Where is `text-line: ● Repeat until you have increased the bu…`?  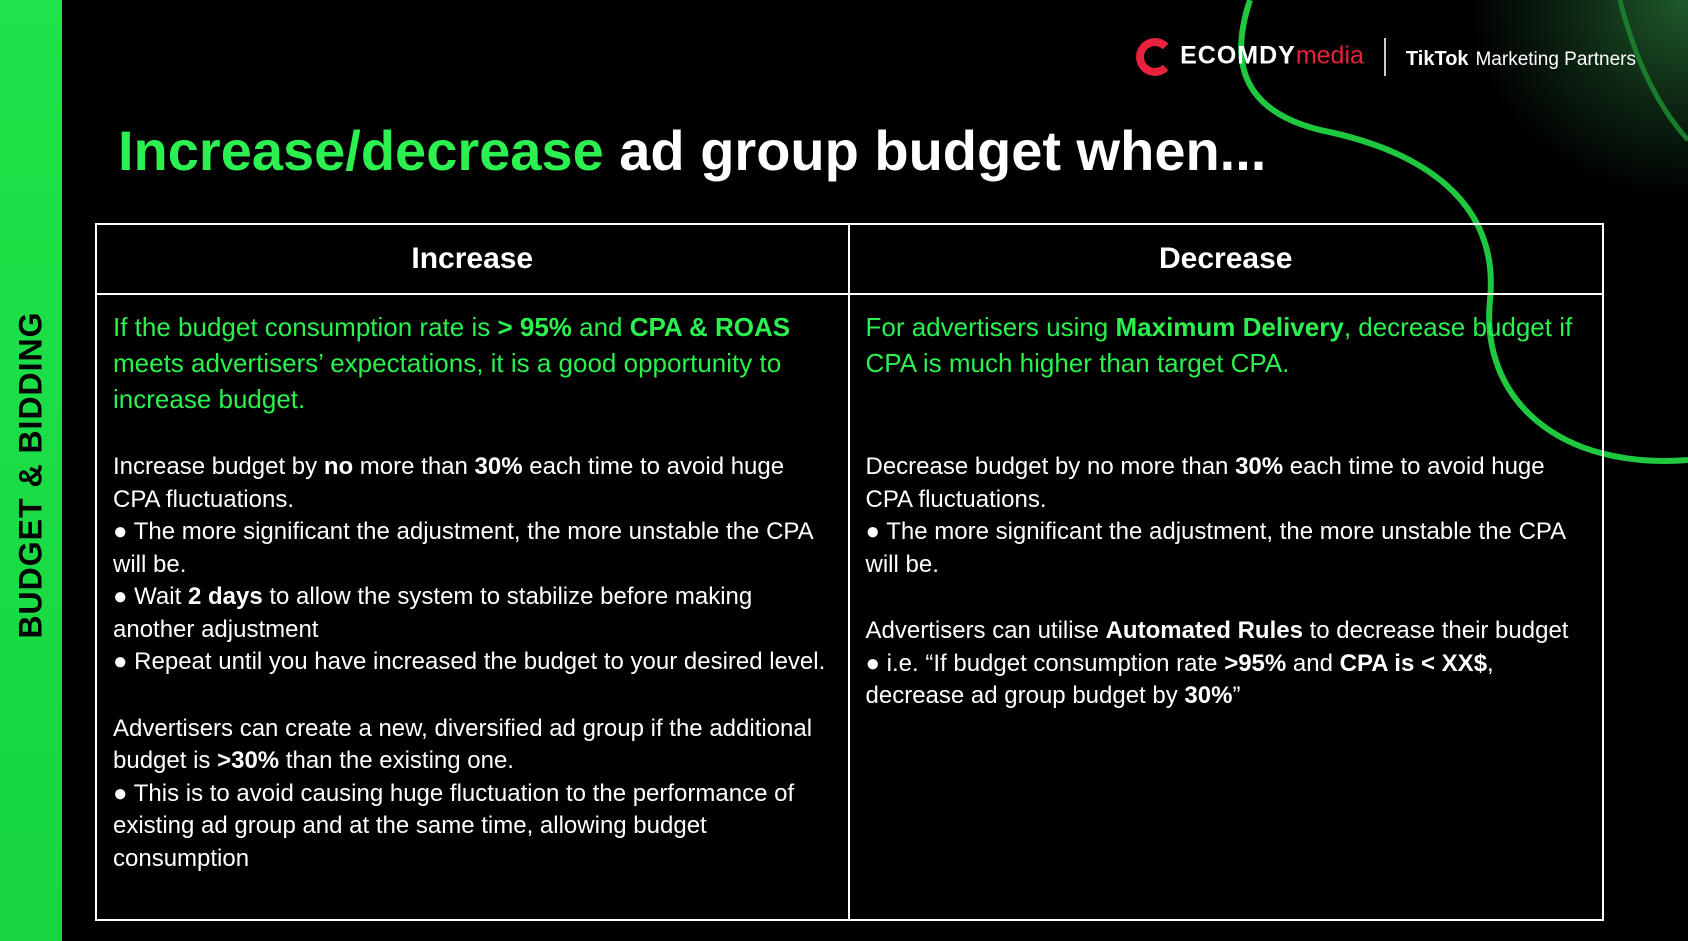 text-line: ● Repeat until you have increased the bu… is located at coordinates (473, 662).